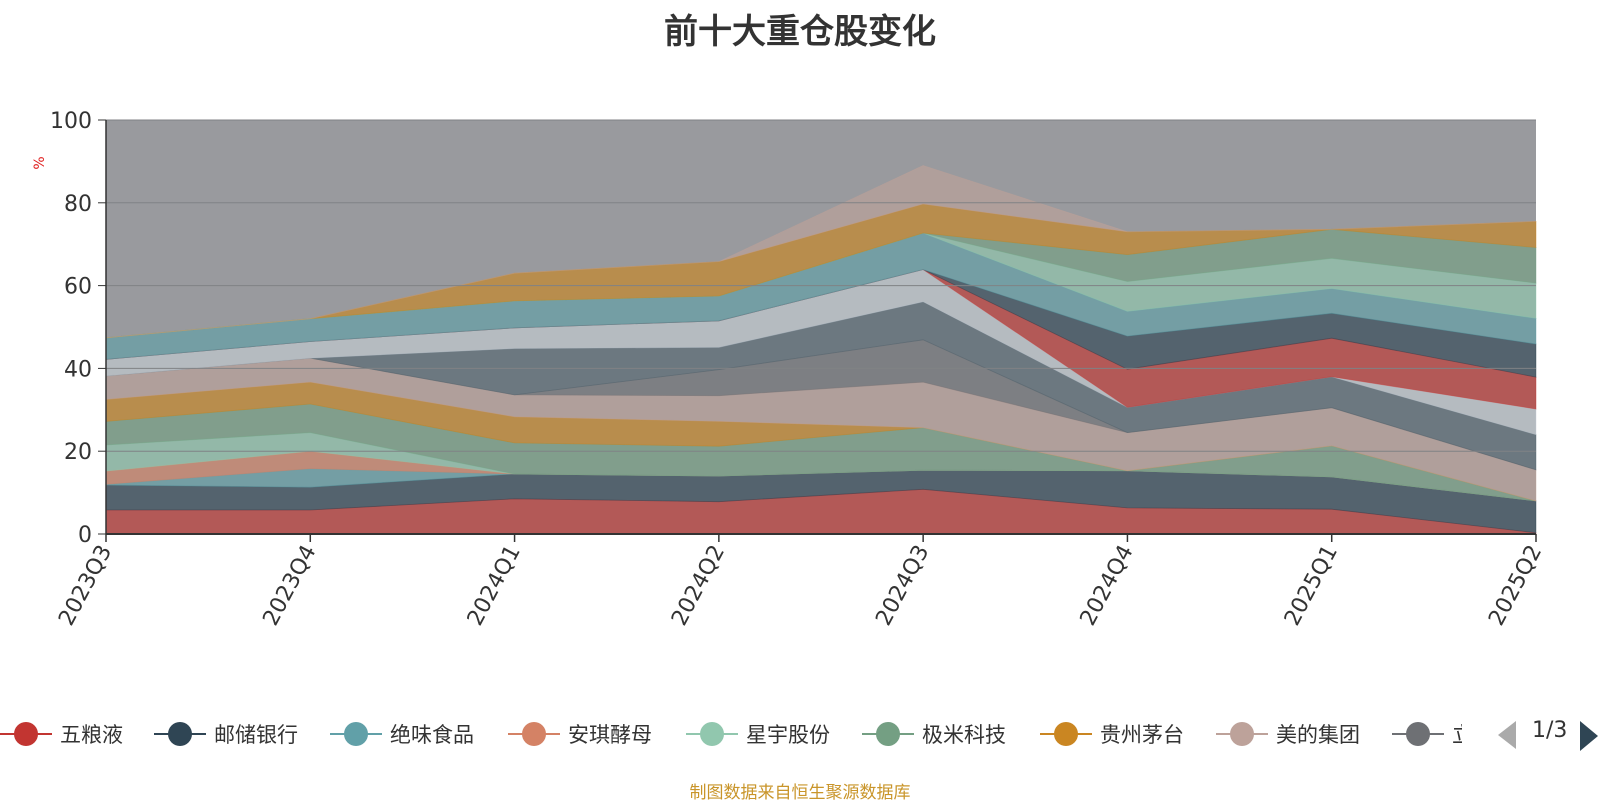 The height and width of the screenshot is (803, 1600). What do you see at coordinates (78, 369) in the screenshot?
I see `y-tick-label-2: 40` at bounding box center [78, 369].